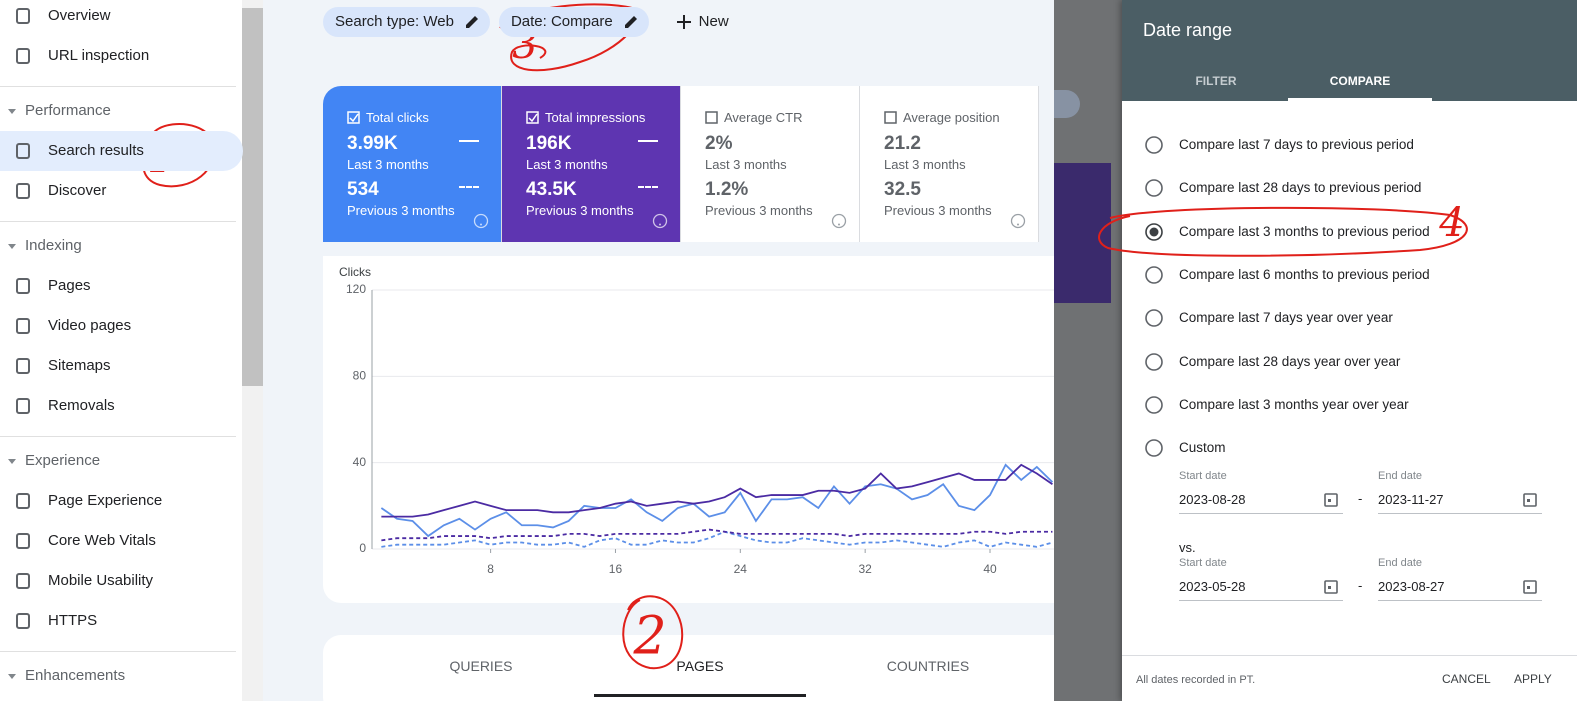  What do you see at coordinates (99, 55) in the screenshot?
I see `nav-item: URL inspection` at bounding box center [99, 55].